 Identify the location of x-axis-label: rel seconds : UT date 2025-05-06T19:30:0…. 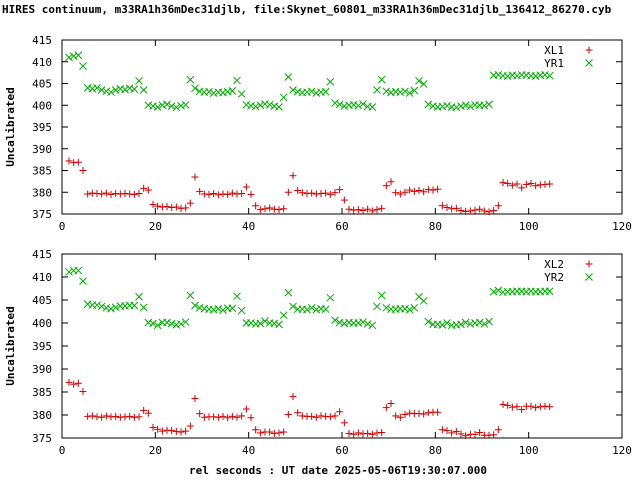
(338, 470).